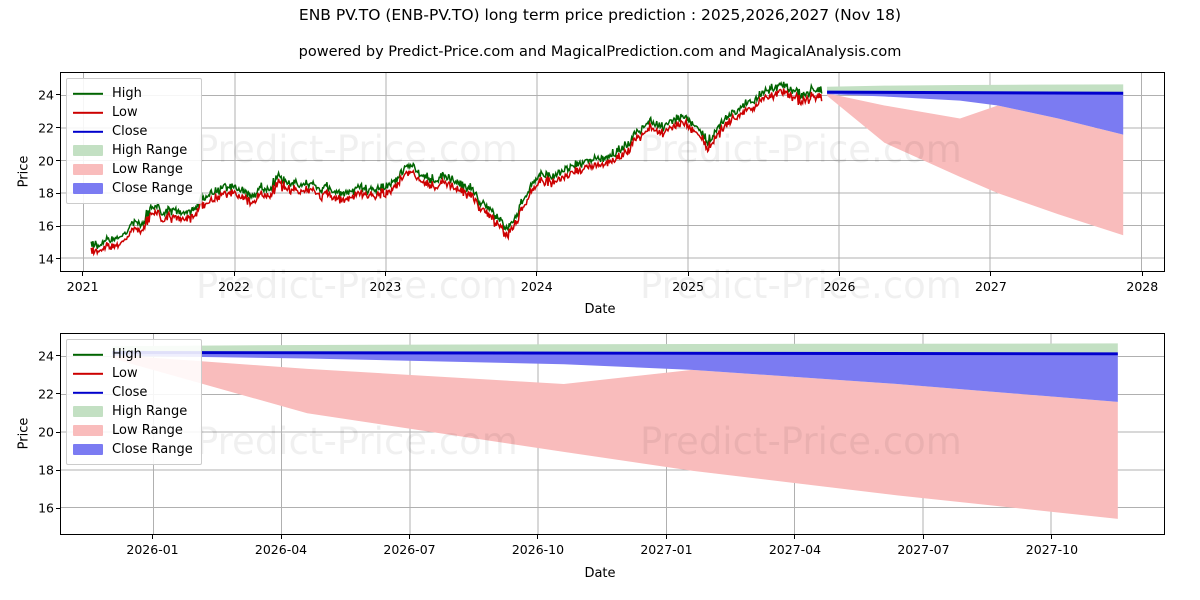 The width and height of the screenshot is (1200, 600). I want to click on top-y-tick-label: 18, so click(46, 193).